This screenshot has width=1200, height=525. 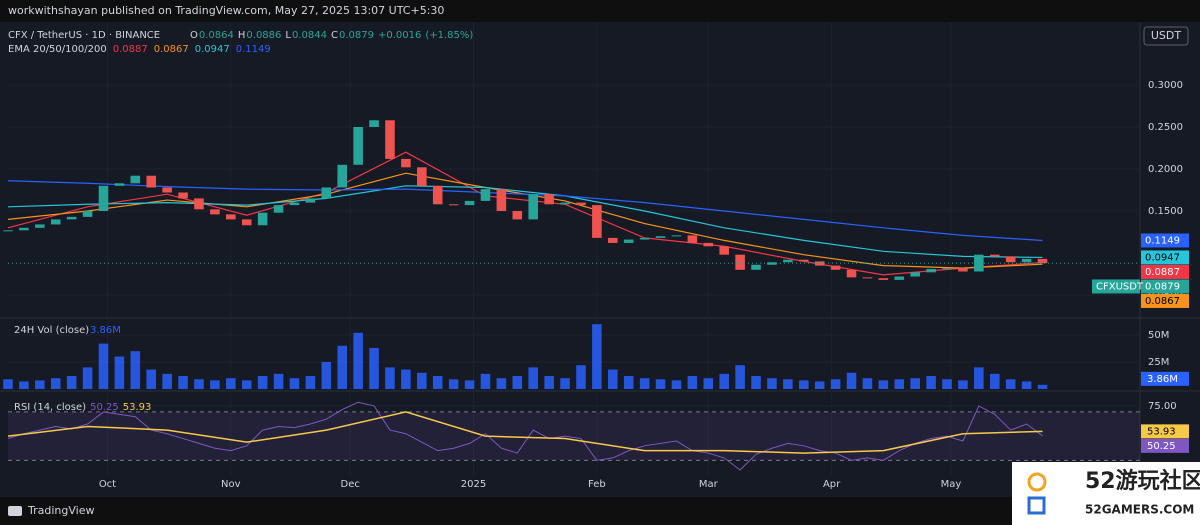 I want to click on change: +0.0016, so click(x=399, y=35).